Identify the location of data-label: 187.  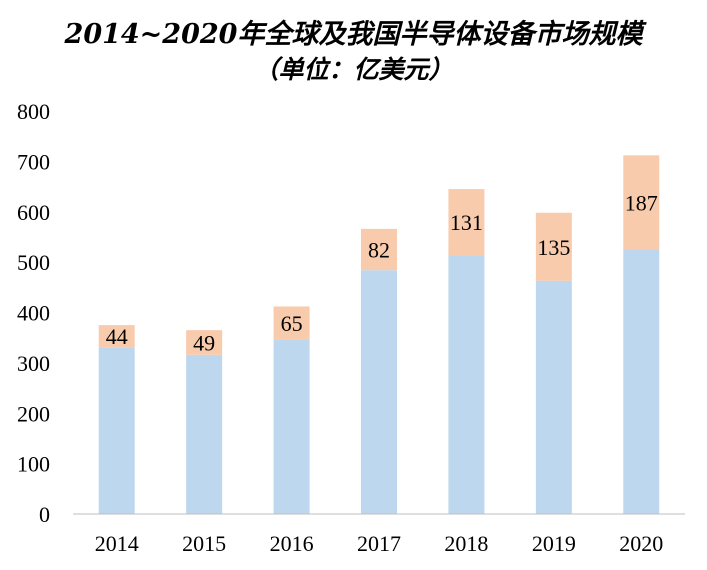
(641, 202).